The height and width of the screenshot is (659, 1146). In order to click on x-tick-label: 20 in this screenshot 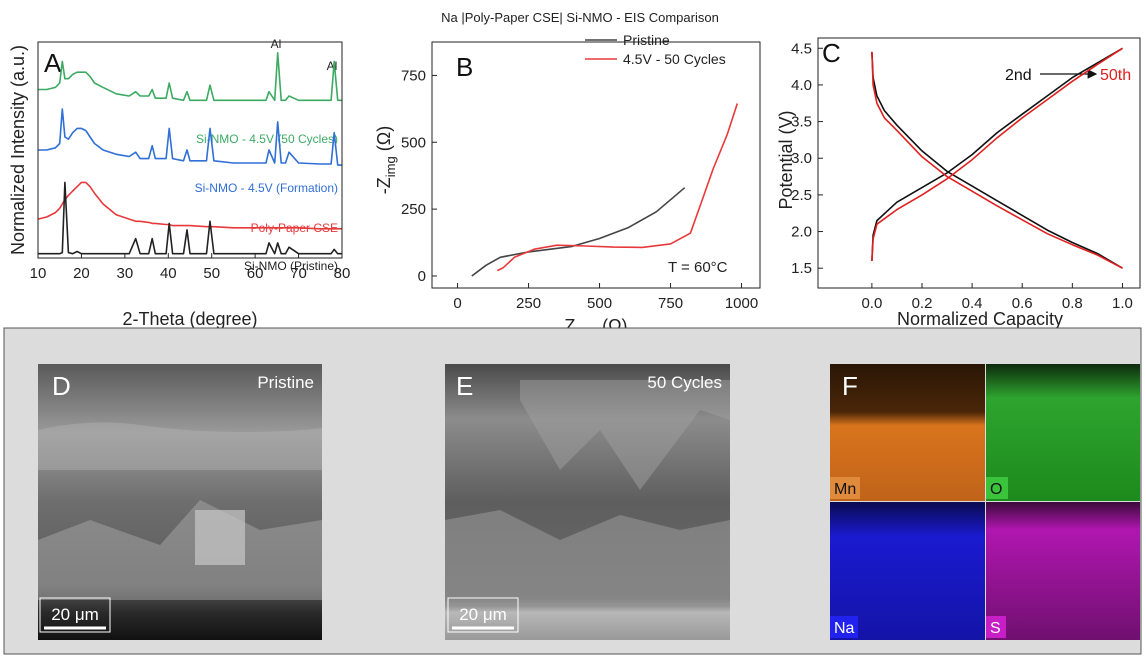, I will do `click(81, 273)`.